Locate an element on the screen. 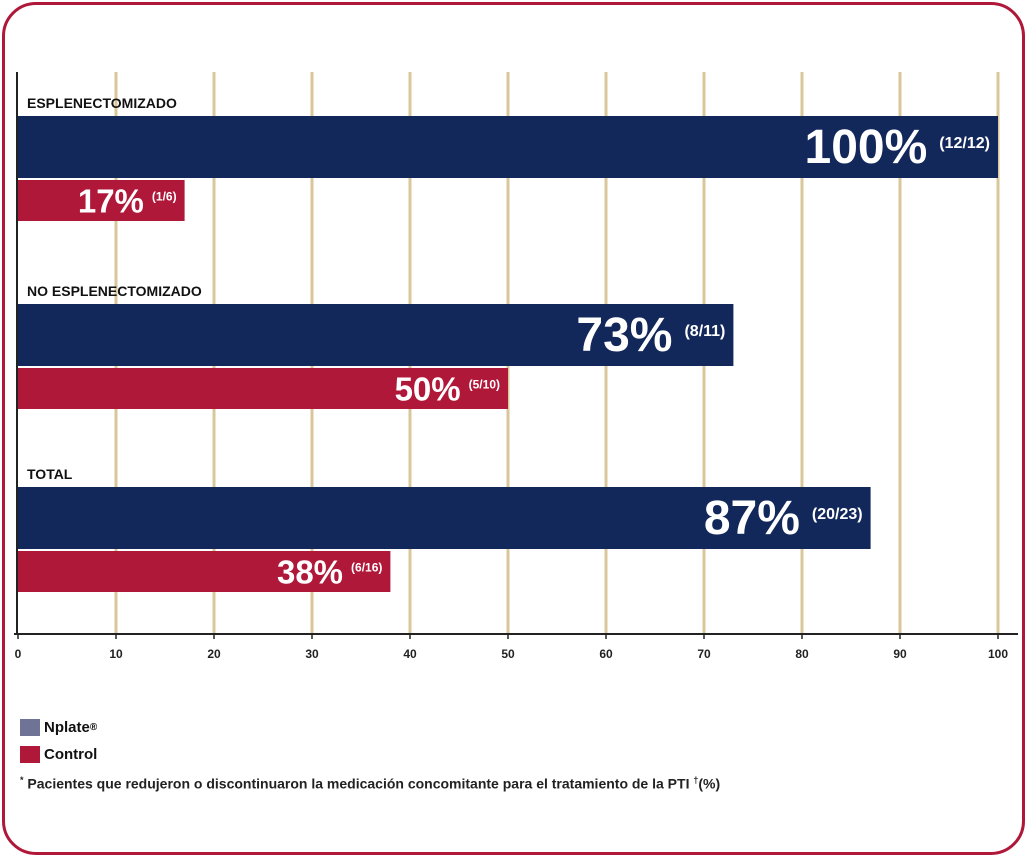 The height and width of the screenshot is (861, 1031). legend-label-control: Control is located at coordinates (71, 754).